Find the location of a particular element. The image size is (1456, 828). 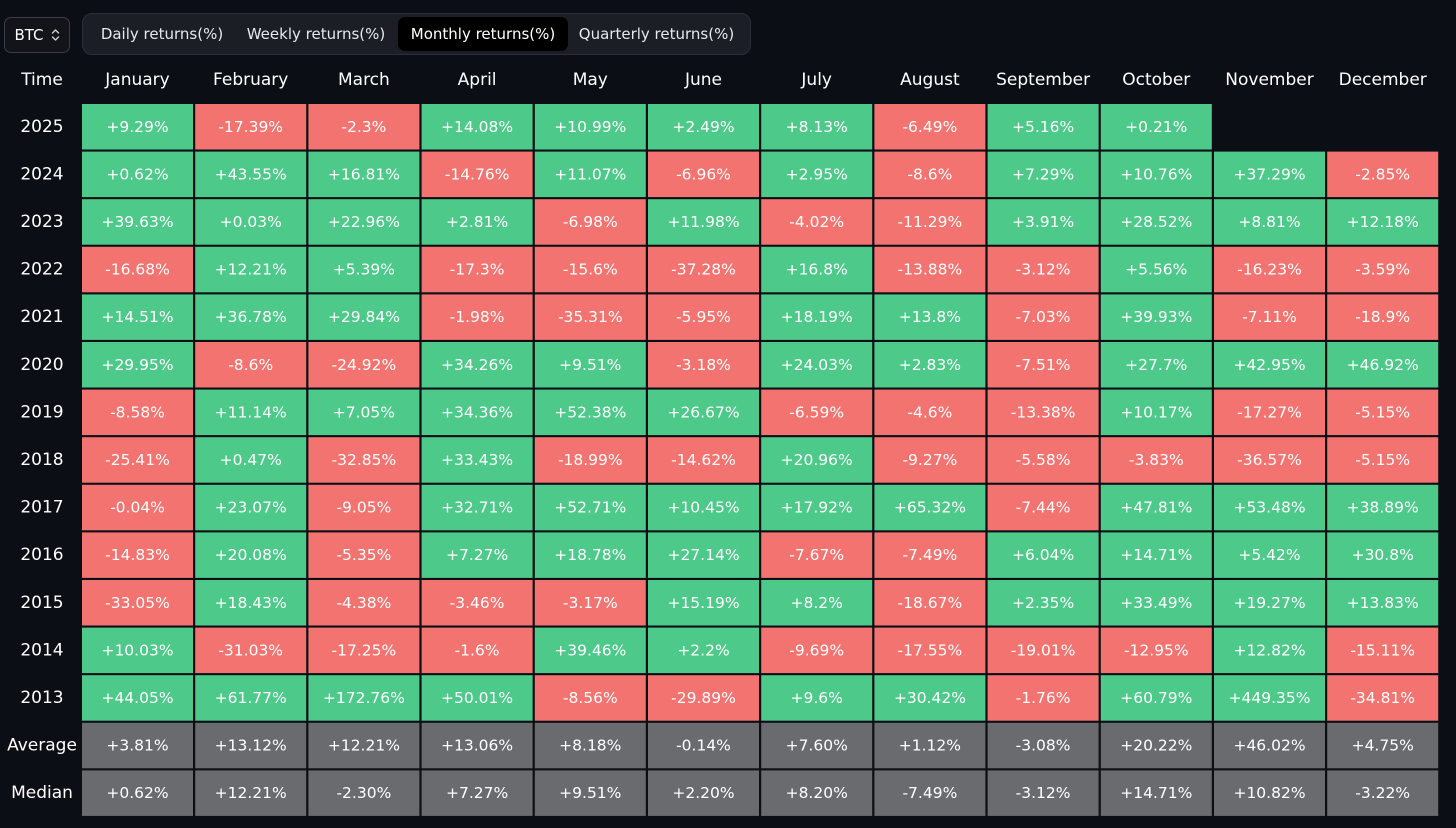

heatmap-value-2021-january: +14.51% is located at coordinates (137, 317).